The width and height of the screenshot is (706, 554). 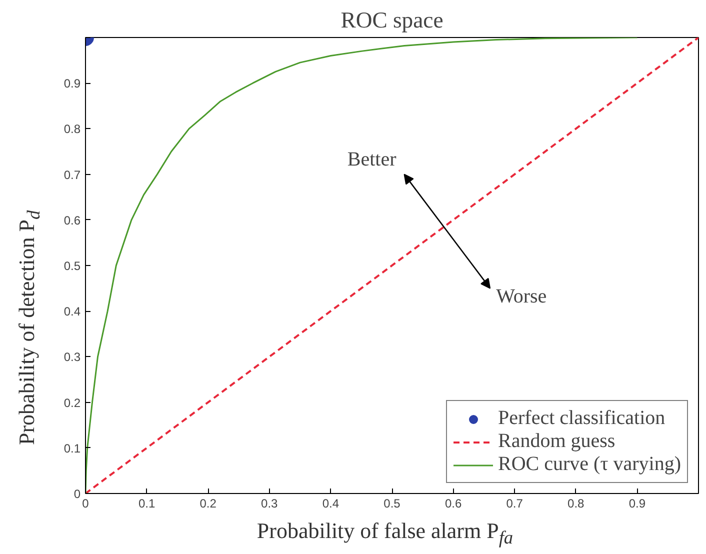 What do you see at coordinates (72, 129) in the screenshot?
I see `y-tick-label: 0.8` at bounding box center [72, 129].